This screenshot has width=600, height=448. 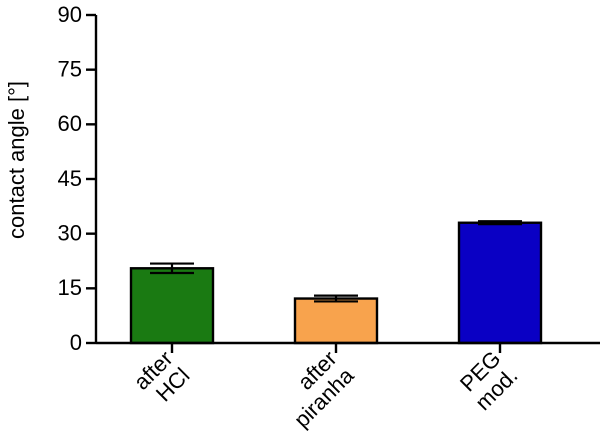 I want to click on y-axis: 0 15 30 45 60 75 90, so click(x=78, y=178).